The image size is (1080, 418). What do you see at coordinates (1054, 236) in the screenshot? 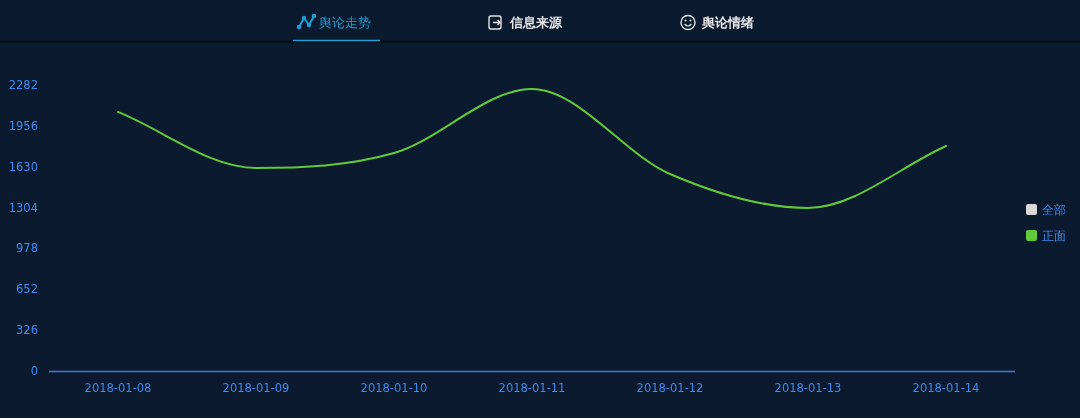
I see `legend-label: 正面` at bounding box center [1054, 236].